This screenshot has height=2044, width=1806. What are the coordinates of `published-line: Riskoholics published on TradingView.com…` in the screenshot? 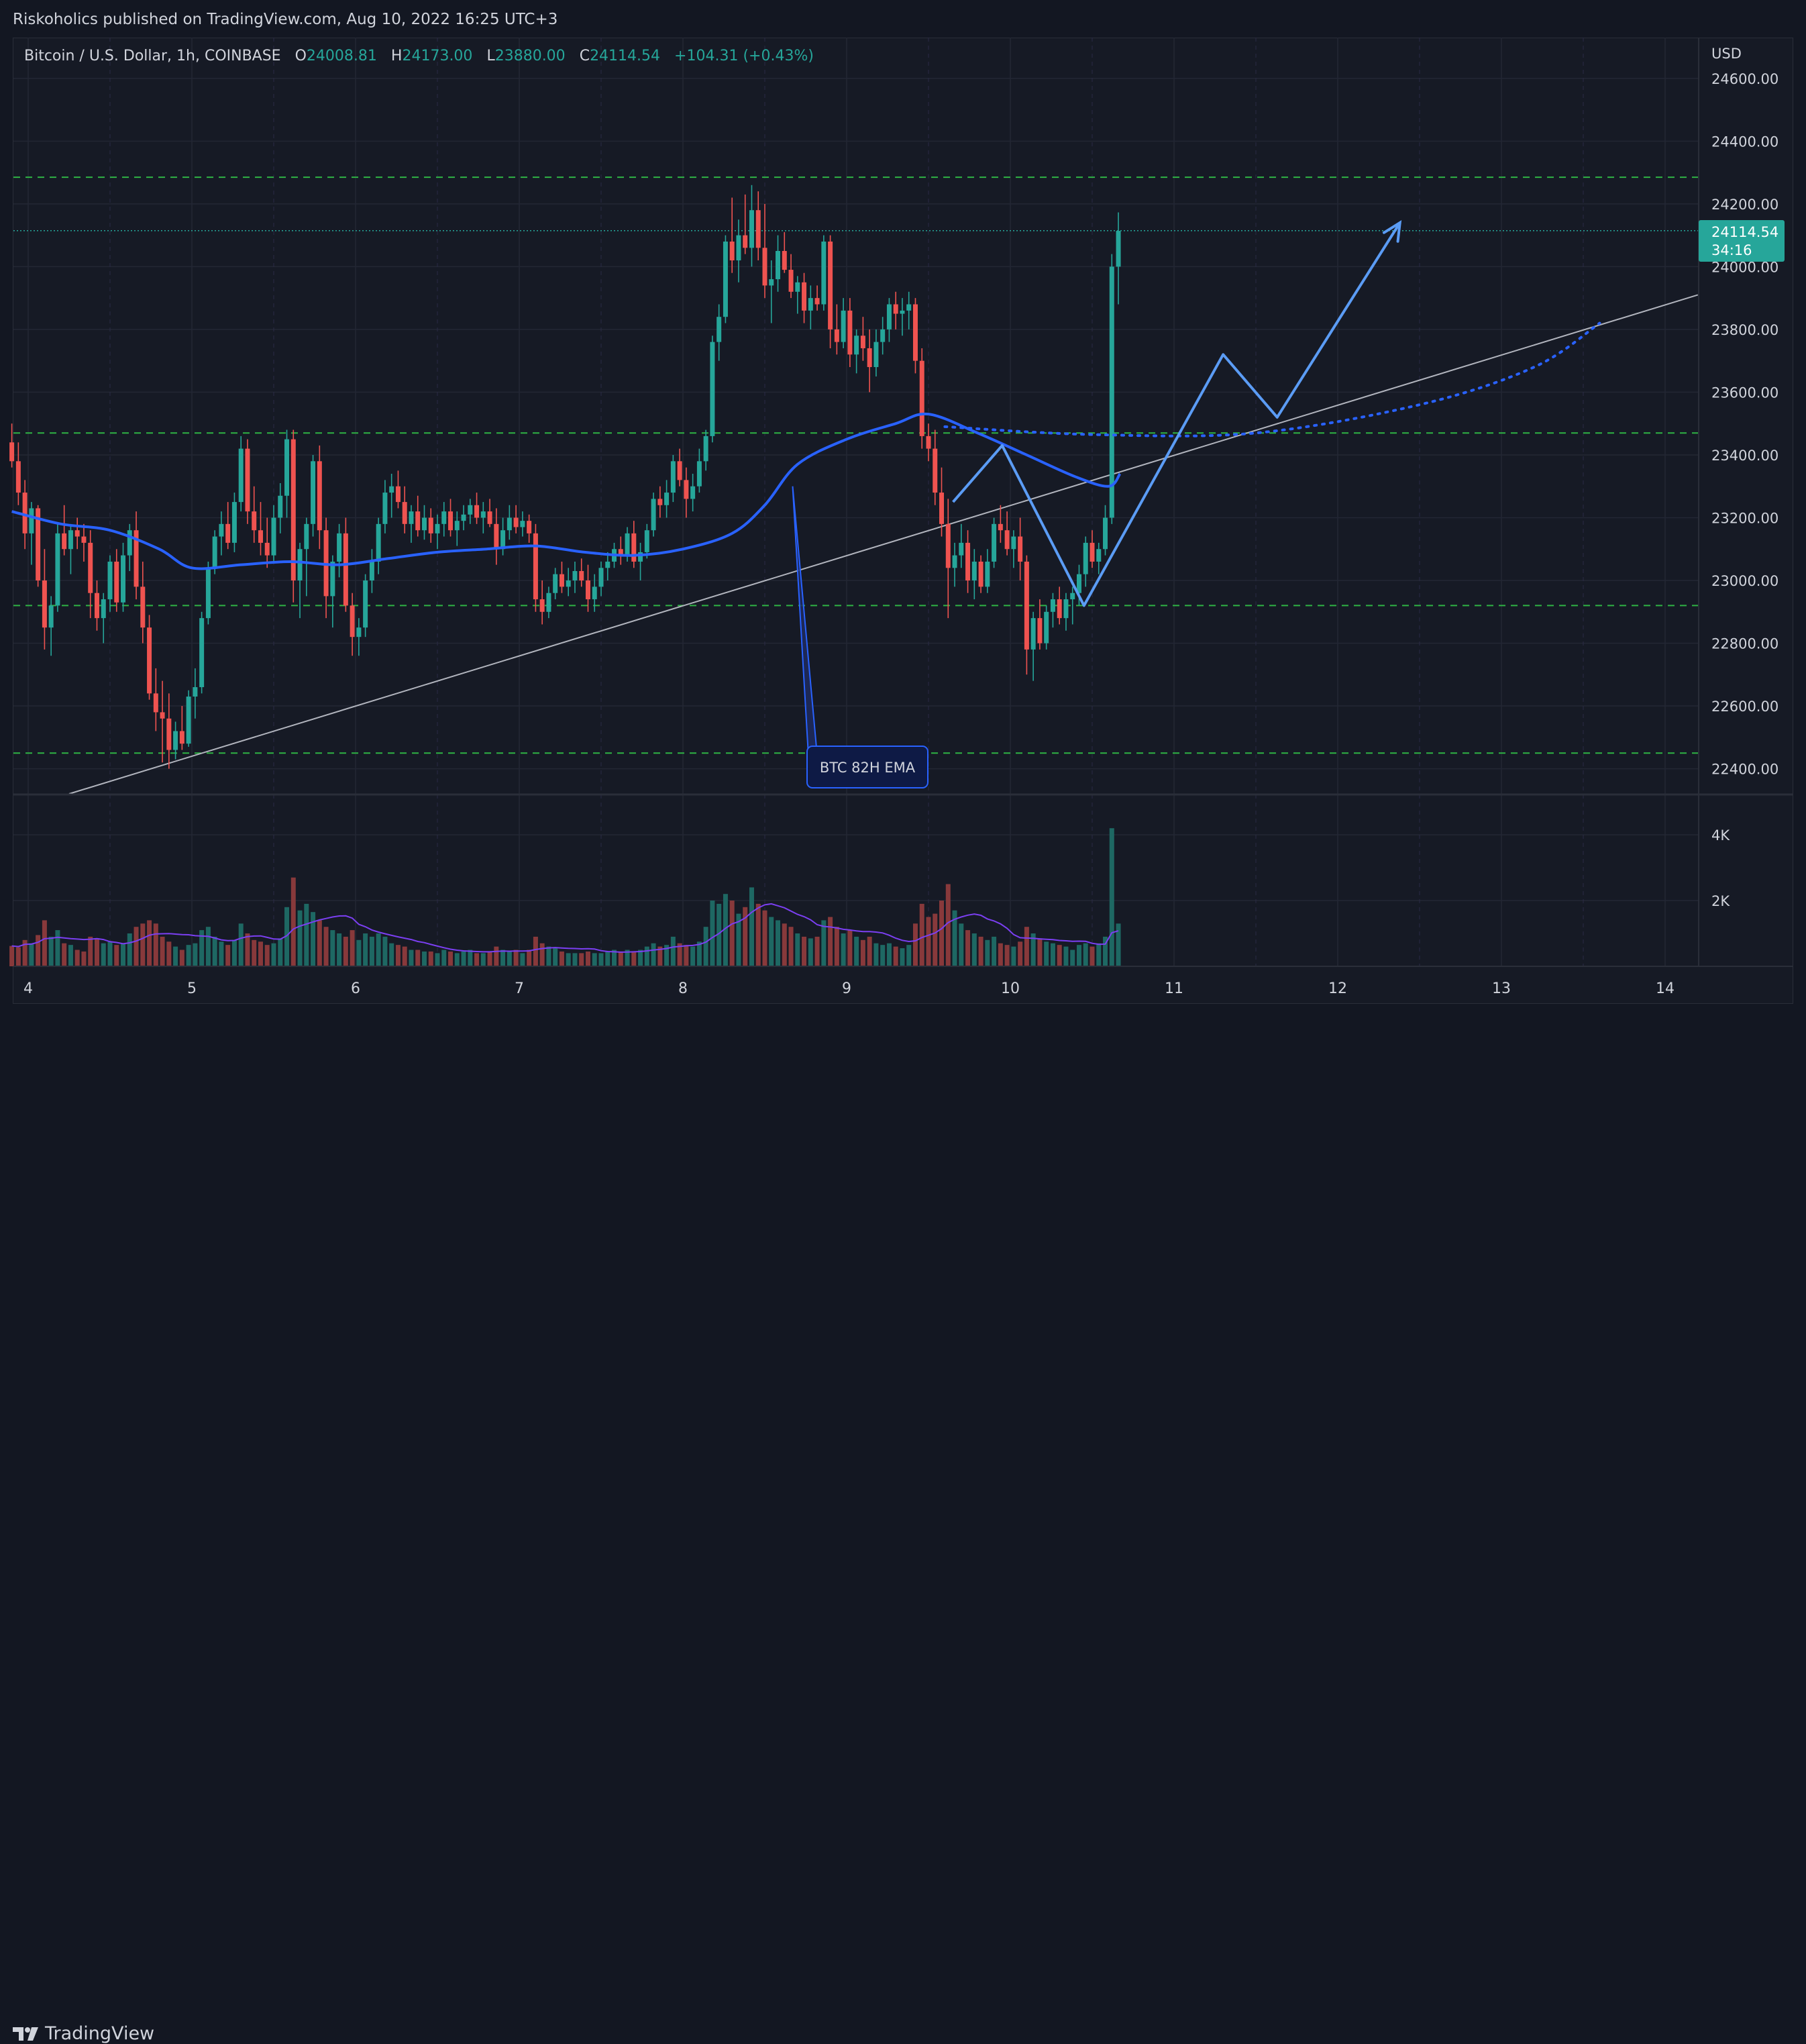 It's located at (285, 20).